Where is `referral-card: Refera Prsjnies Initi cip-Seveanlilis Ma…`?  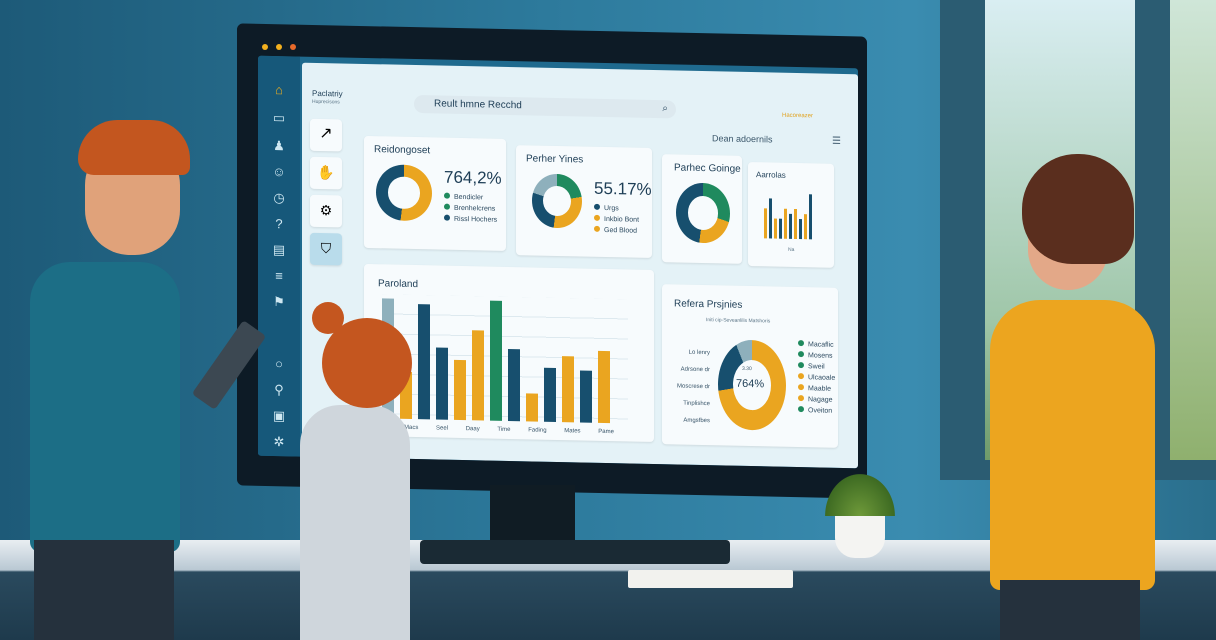
referral-card: Refera Prsjnies Initi cip-Seveanlilis Ma… is located at coordinates (750, 366).